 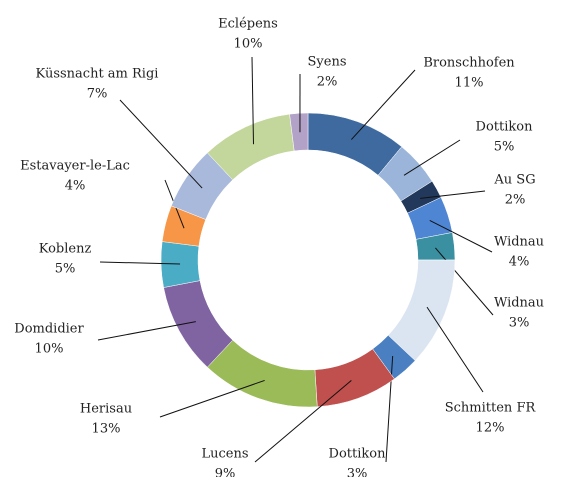 I want to click on slice-value-label: 13%, so click(x=106, y=429).